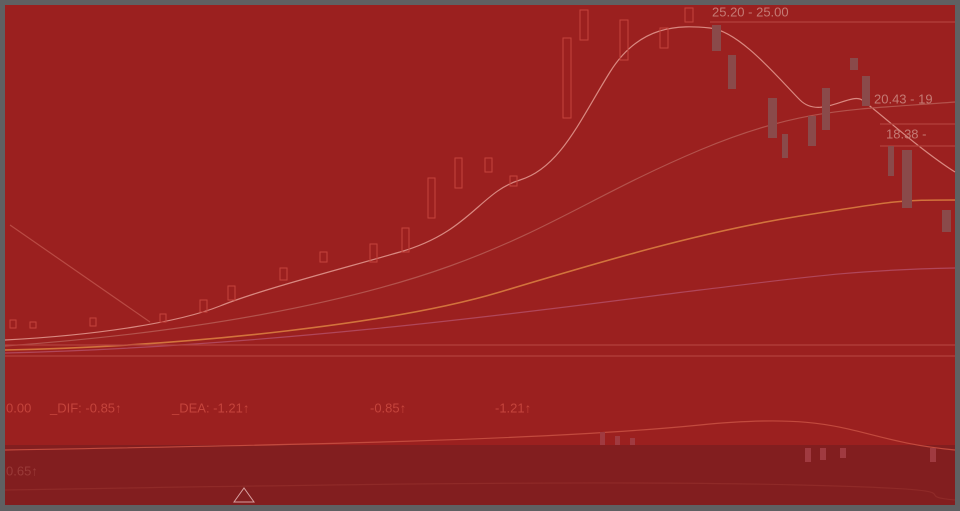 The height and width of the screenshot is (511, 960). What do you see at coordinates (906, 133) in the screenshot?
I see `price-label: 18.38 -` at bounding box center [906, 133].